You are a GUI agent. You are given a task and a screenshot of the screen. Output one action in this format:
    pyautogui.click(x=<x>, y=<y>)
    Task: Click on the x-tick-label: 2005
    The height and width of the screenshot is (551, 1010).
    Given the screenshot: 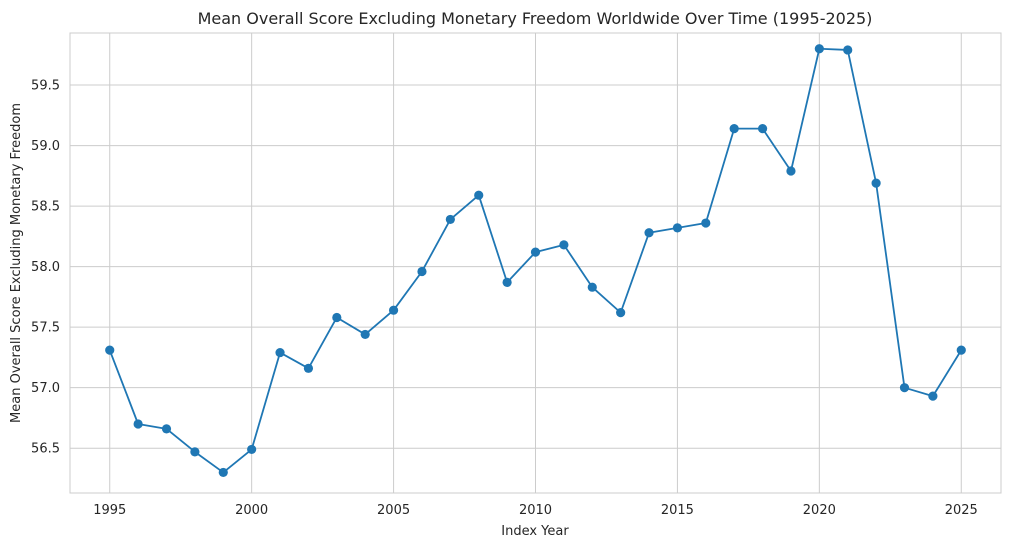 What is the action you would take?
    pyautogui.click(x=393, y=510)
    